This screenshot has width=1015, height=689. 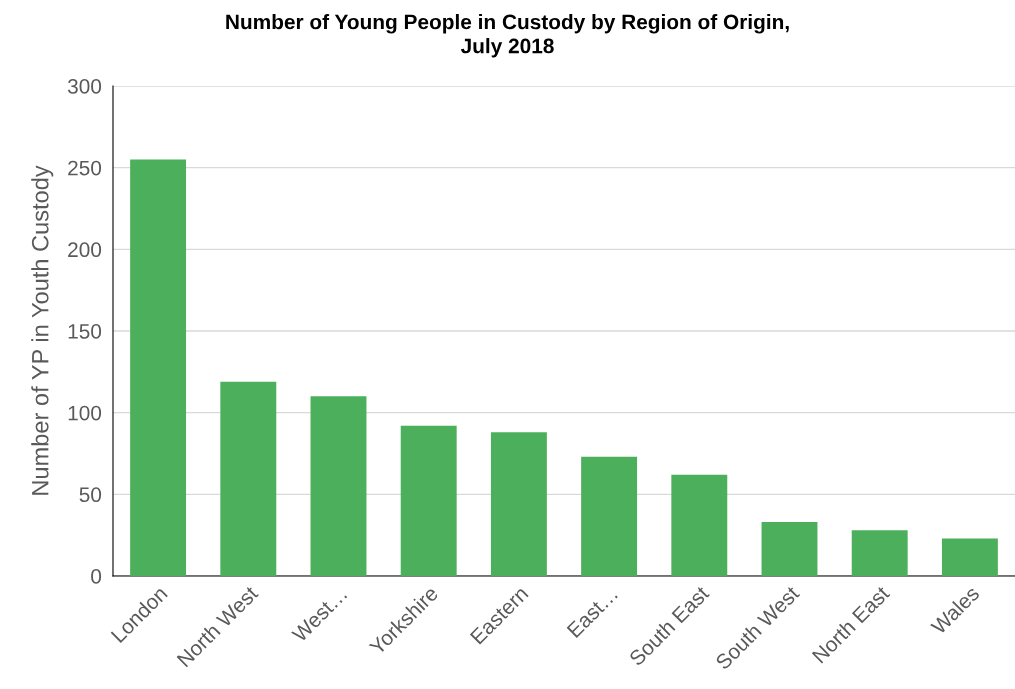 I want to click on y-tick-label: 0, so click(x=96, y=576).